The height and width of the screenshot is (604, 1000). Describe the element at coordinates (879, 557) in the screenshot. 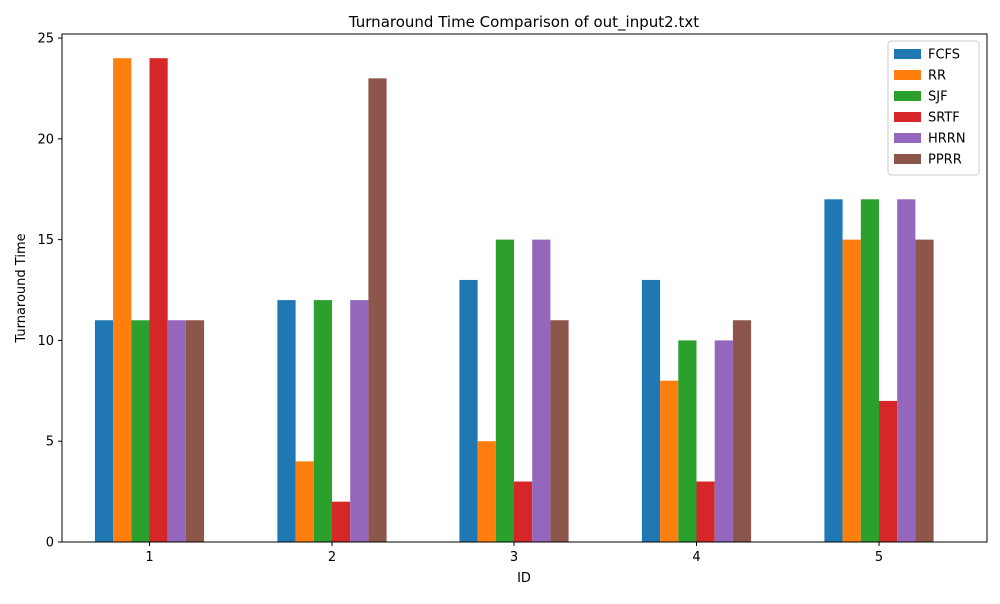

I see `x-tick-label: 5` at that location.